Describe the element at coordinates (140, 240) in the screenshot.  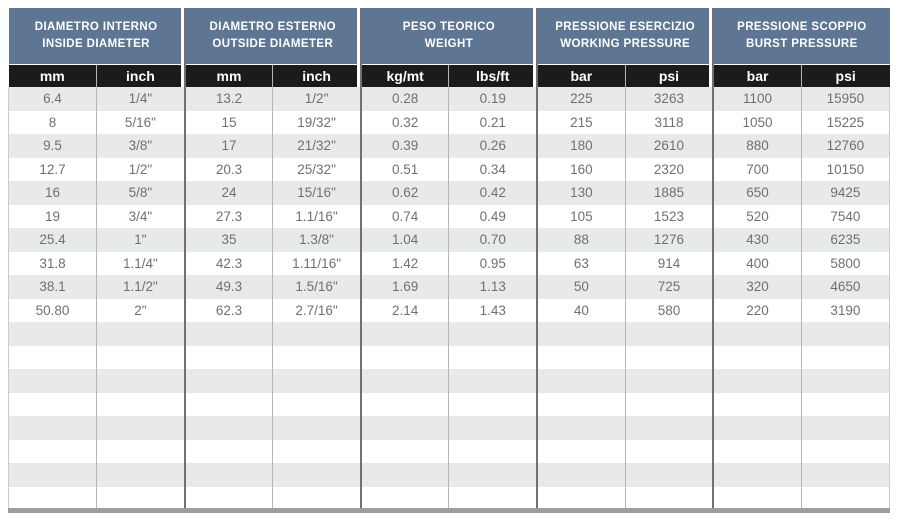
I see `spec-cell: 1"` at that location.